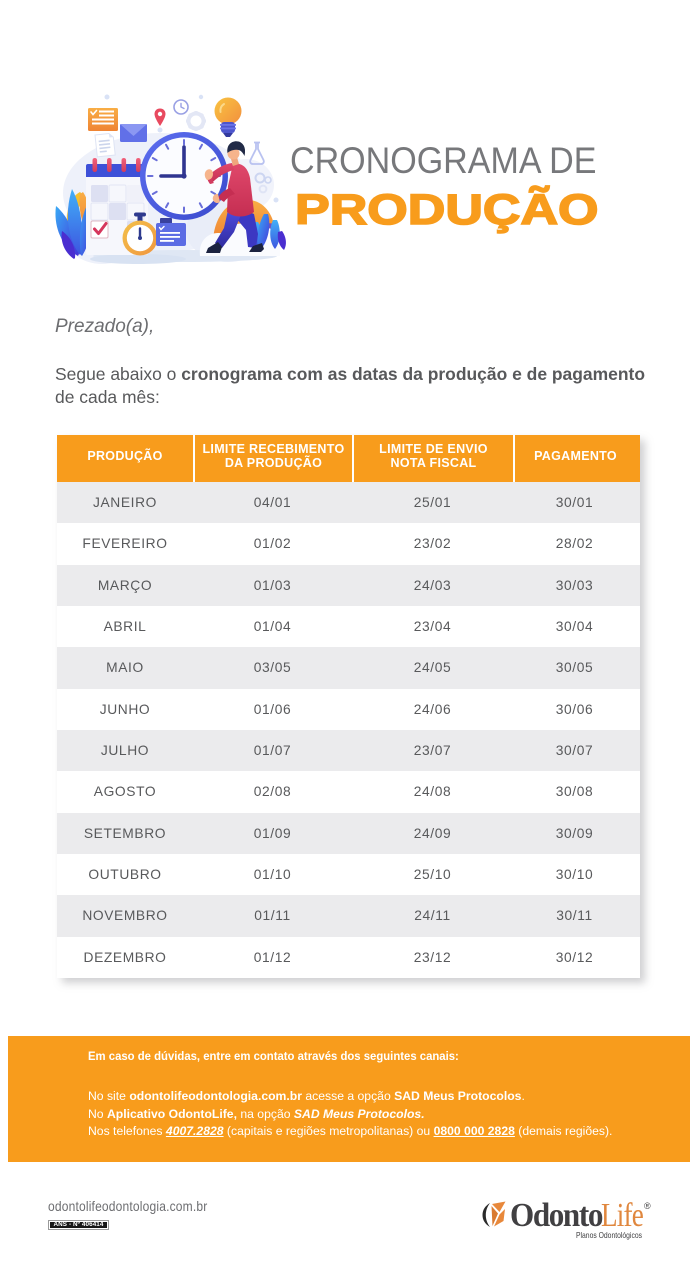 The image size is (698, 1280). What do you see at coordinates (556, 1215) in the screenshot?
I see `svg-text: Odonto` at bounding box center [556, 1215].